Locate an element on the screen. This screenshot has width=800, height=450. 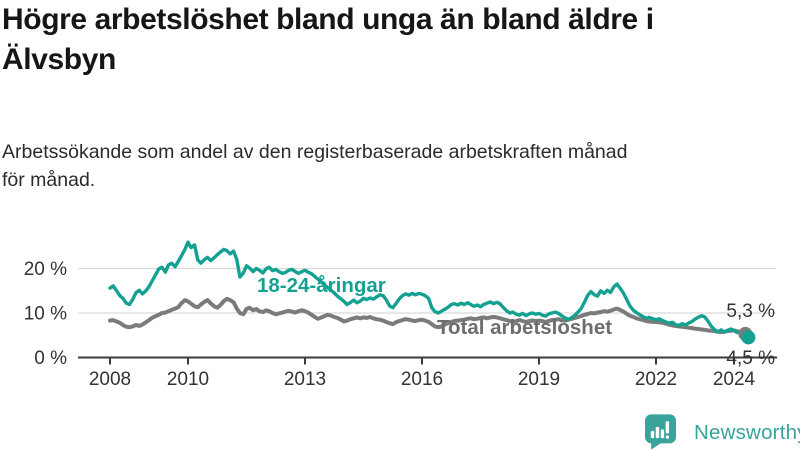
series-label-total: Total arbetslöshet is located at coordinates (524, 327).